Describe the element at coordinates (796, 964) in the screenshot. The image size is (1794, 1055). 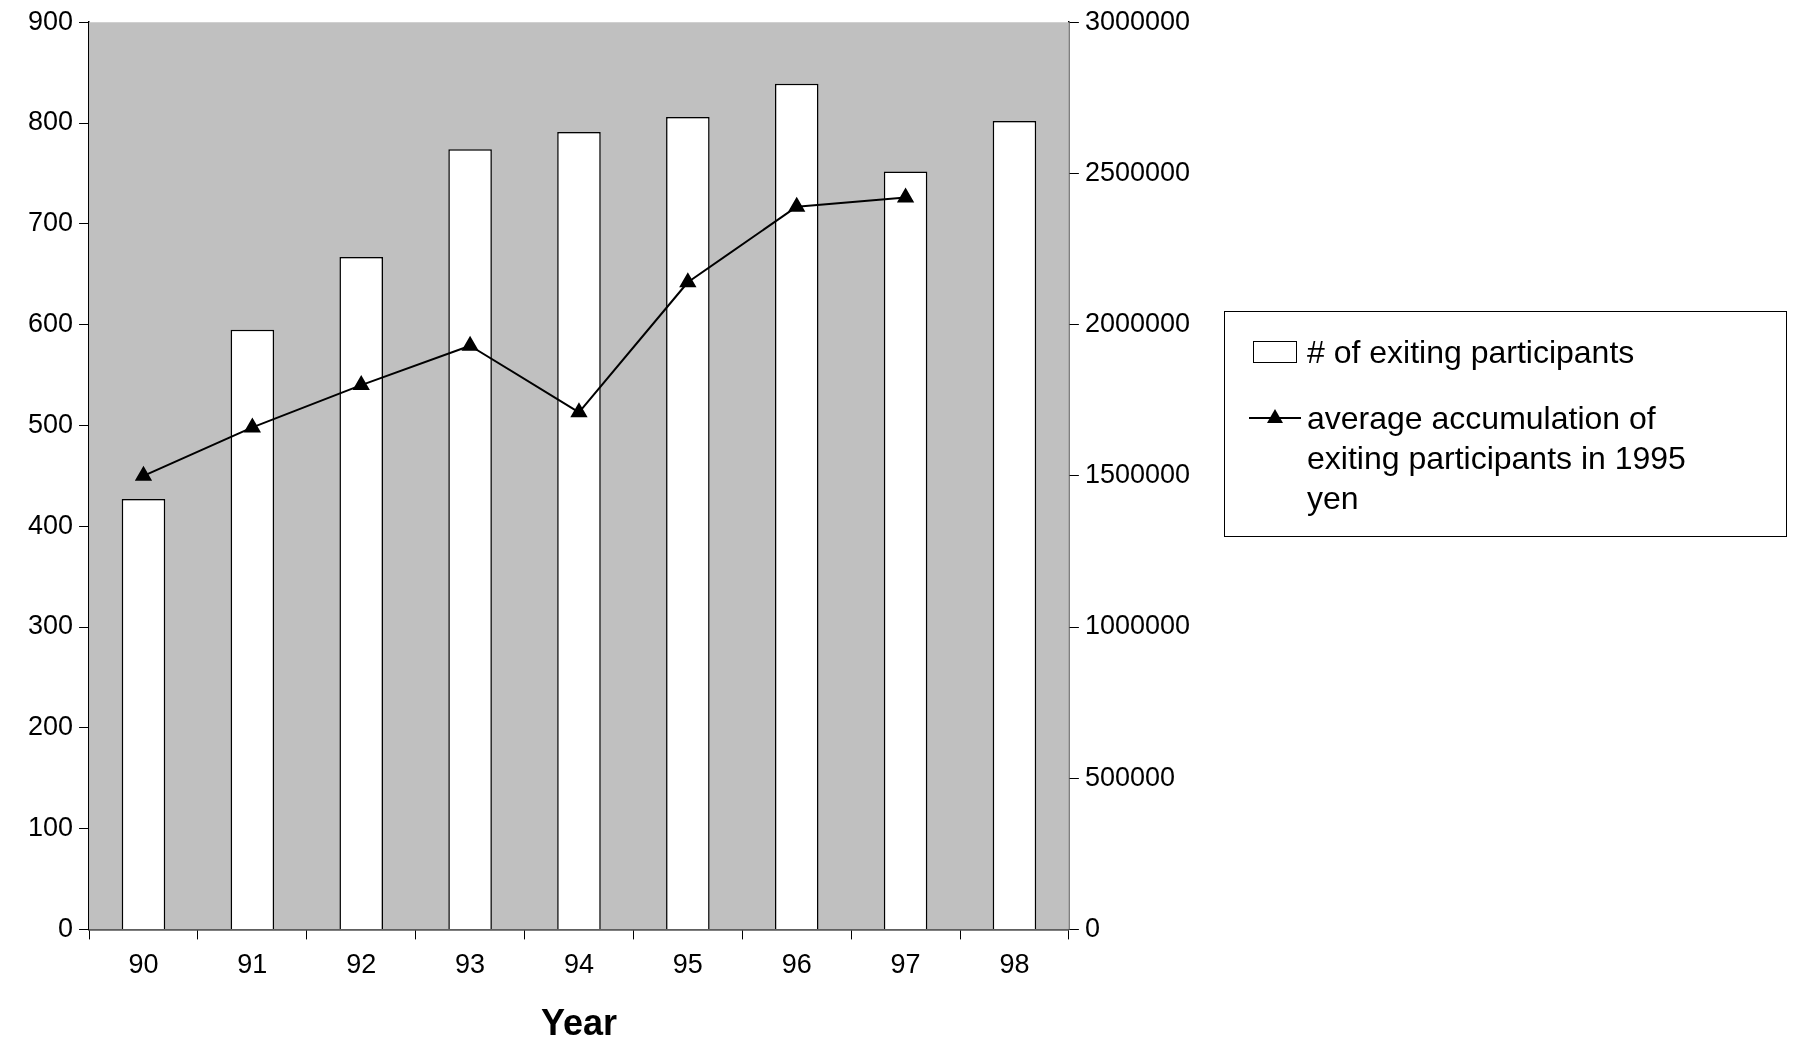
I see `x-tick-label: 96` at that location.